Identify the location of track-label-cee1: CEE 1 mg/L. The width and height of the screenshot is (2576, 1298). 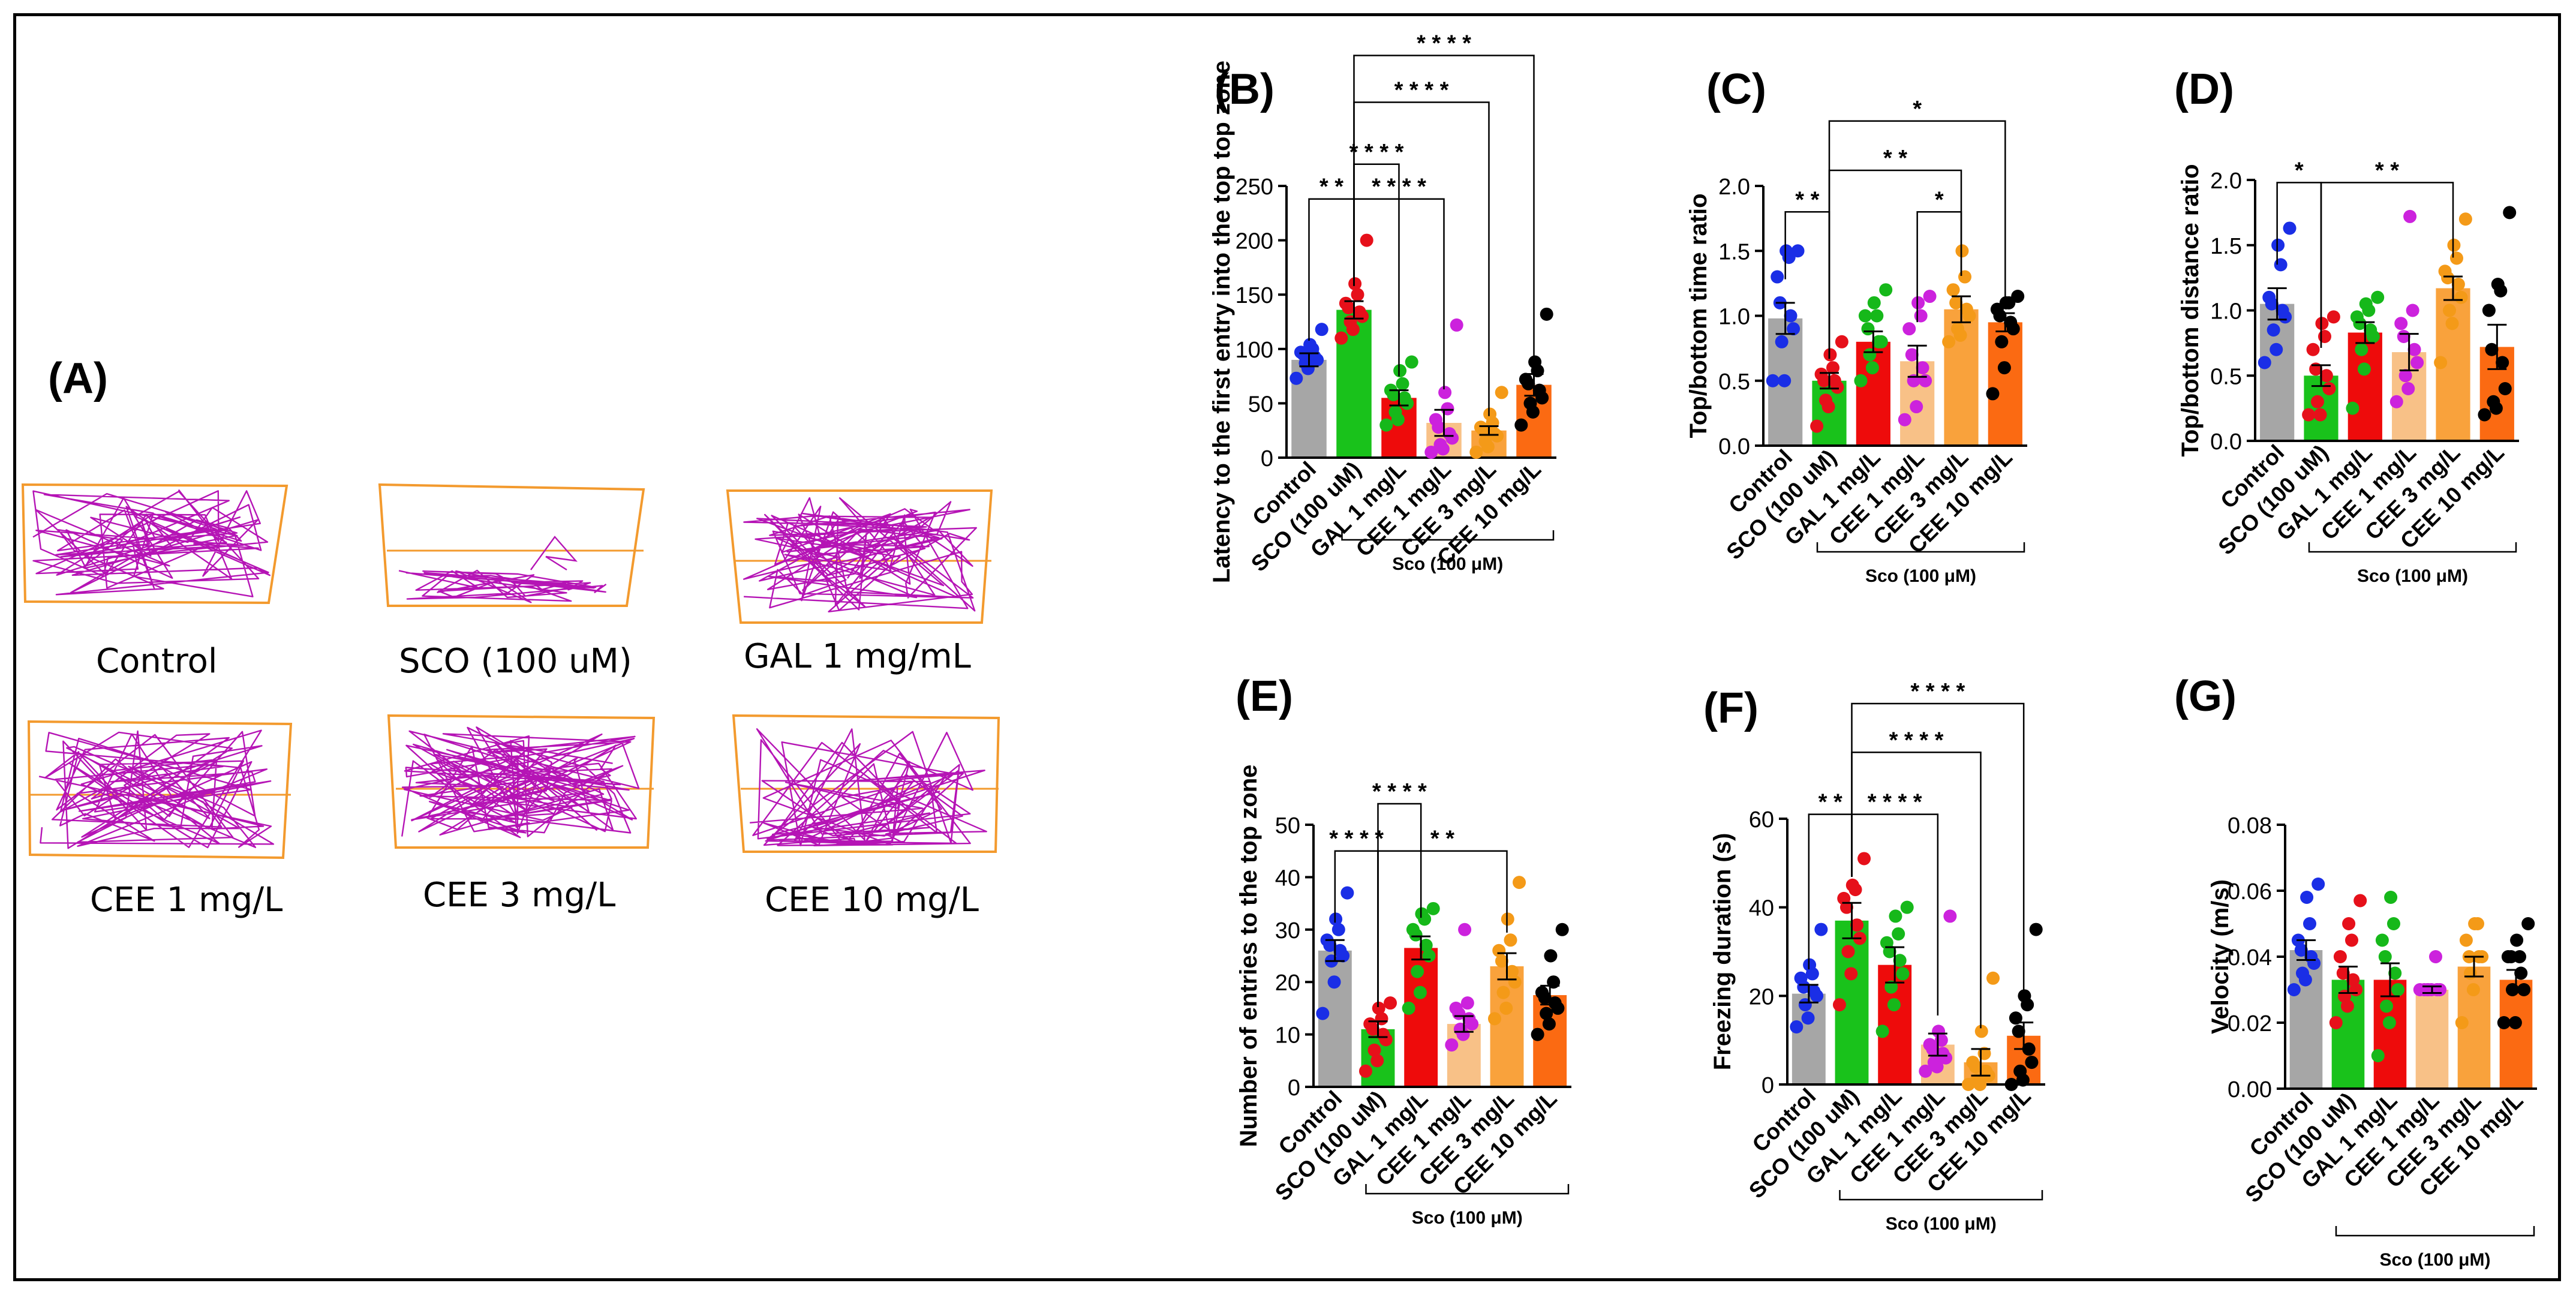
(187, 901).